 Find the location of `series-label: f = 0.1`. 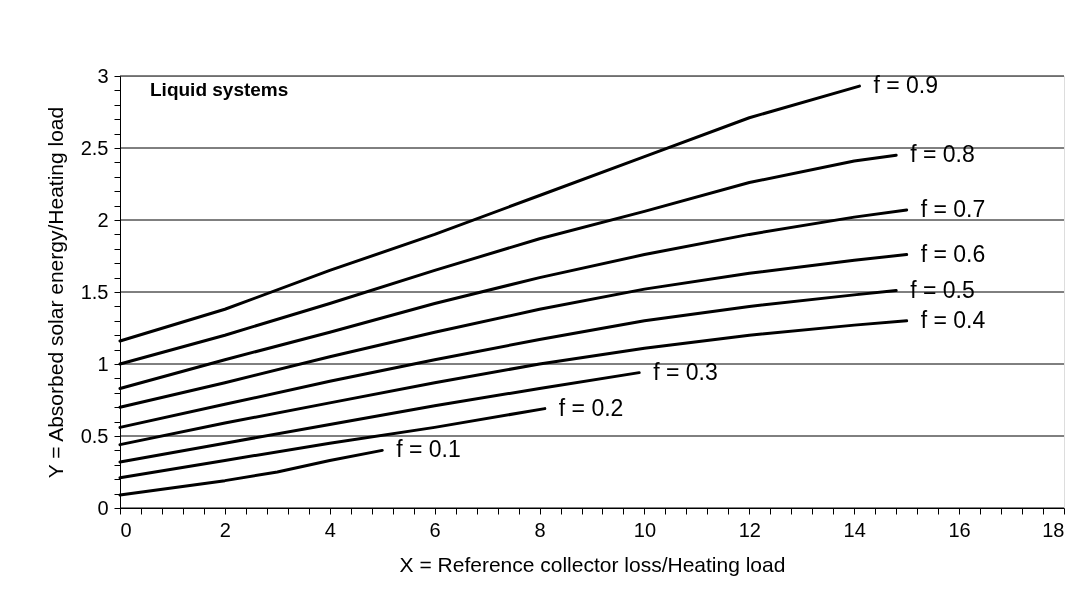

series-label: f = 0.1 is located at coordinates (428, 449).